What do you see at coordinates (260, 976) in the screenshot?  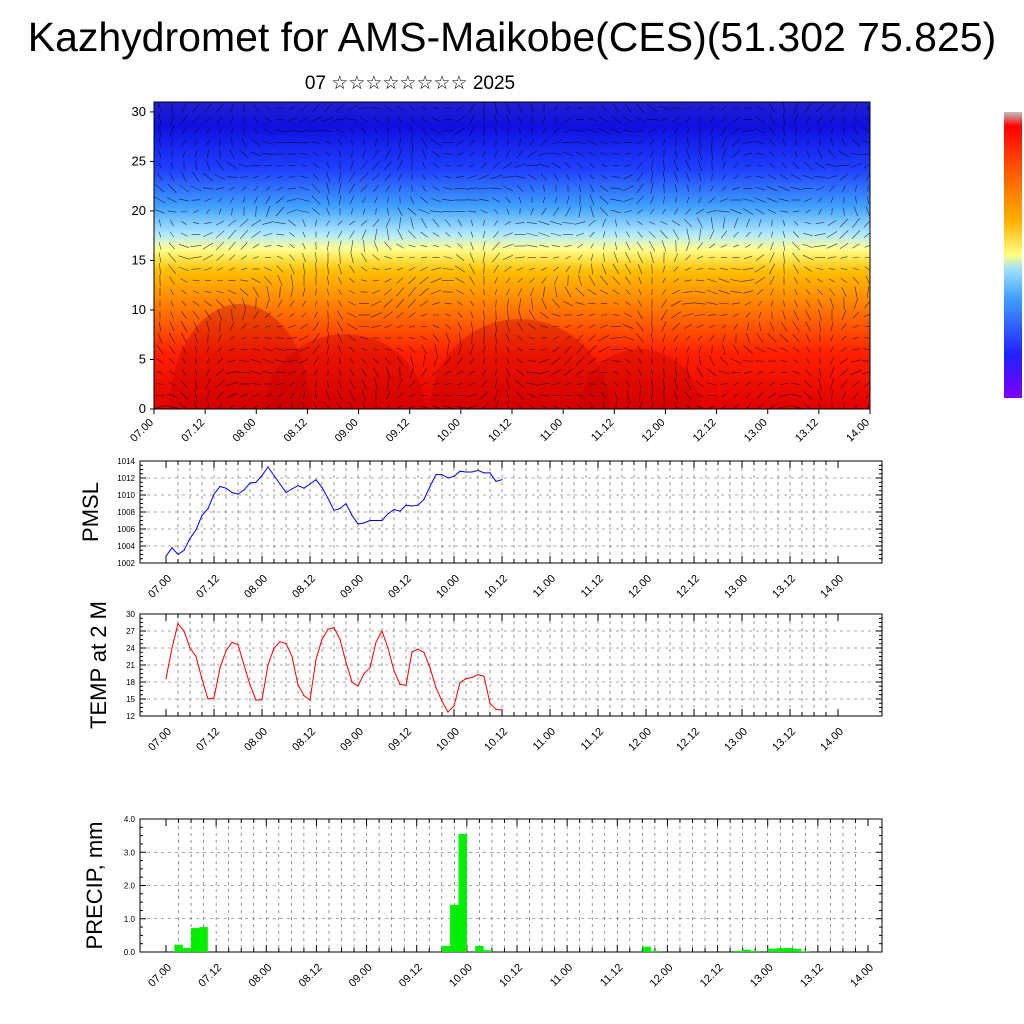 I see `x-tick-label: 08.00` at bounding box center [260, 976].